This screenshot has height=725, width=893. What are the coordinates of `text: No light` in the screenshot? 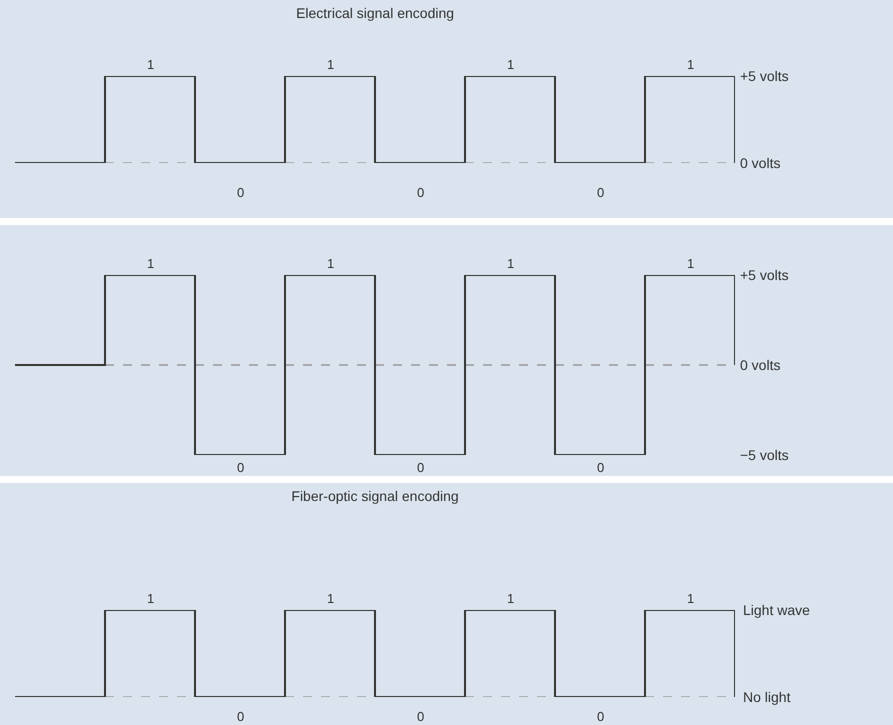 It's located at (767, 697).